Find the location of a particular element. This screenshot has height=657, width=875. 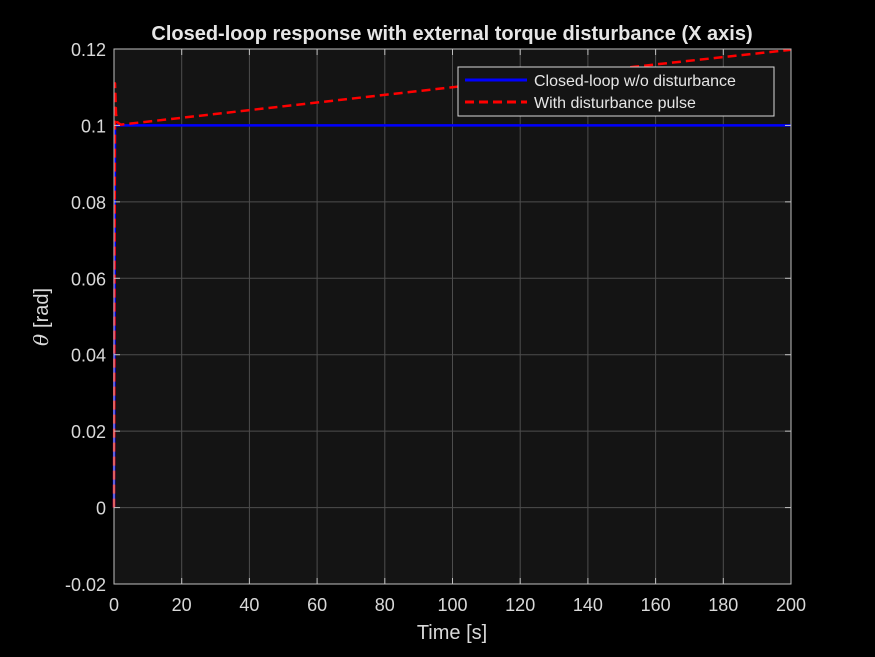

x-tick-label: 120 is located at coordinates (520, 605).